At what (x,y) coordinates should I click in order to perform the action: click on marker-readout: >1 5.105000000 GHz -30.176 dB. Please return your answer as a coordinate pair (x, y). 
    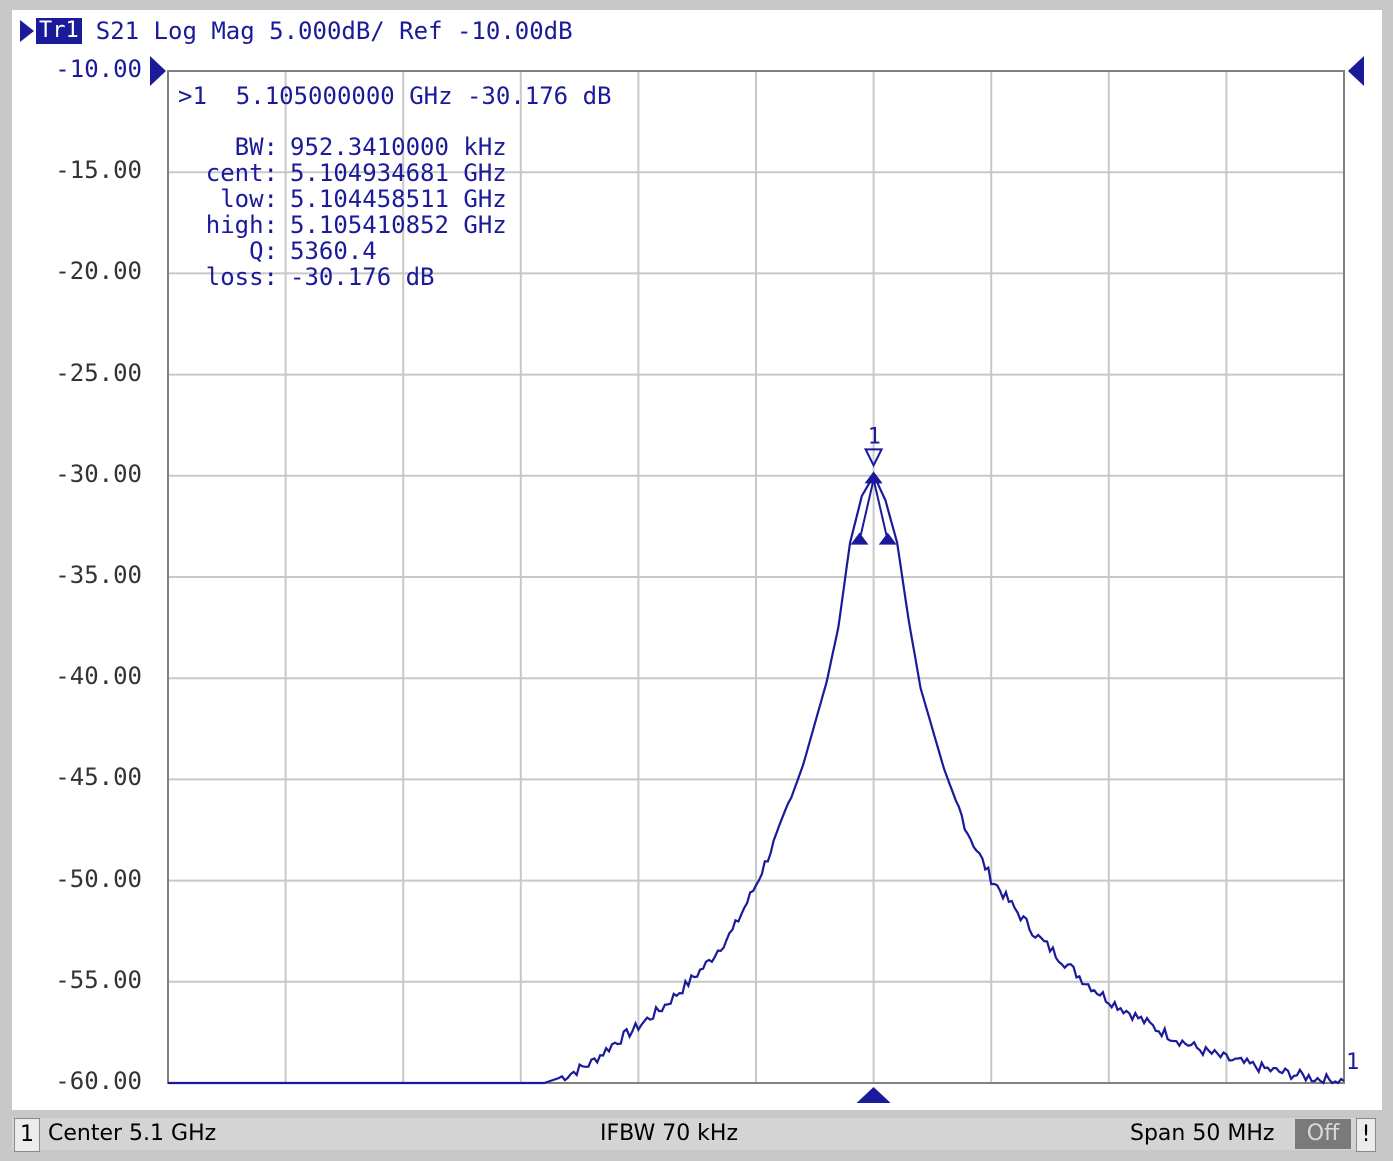
    Looking at the image, I should click on (395, 96).